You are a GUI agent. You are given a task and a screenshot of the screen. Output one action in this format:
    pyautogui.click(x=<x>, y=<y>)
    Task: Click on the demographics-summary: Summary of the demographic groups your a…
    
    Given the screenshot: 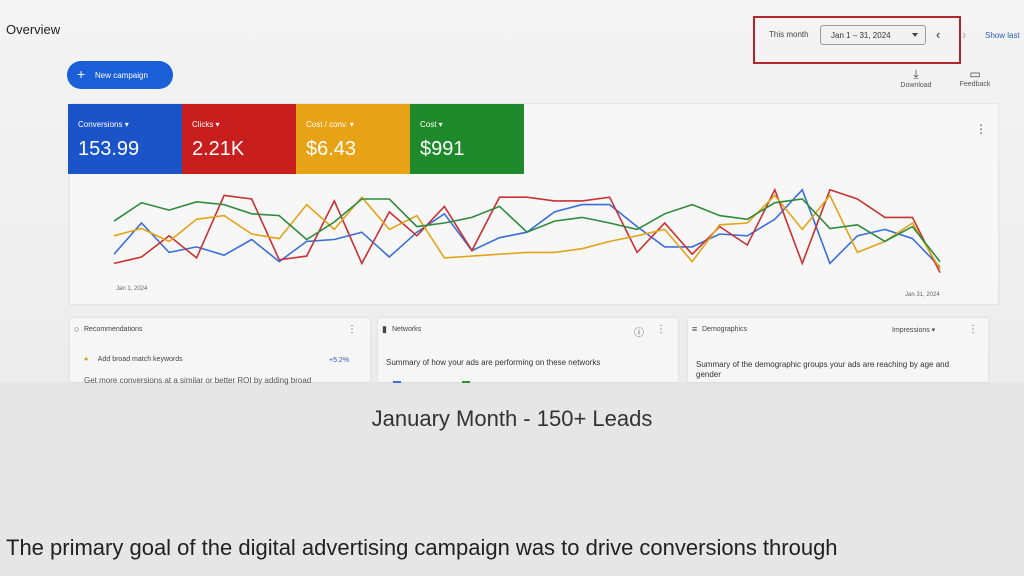 What is the action you would take?
    pyautogui.click(x=823, y=369)
    